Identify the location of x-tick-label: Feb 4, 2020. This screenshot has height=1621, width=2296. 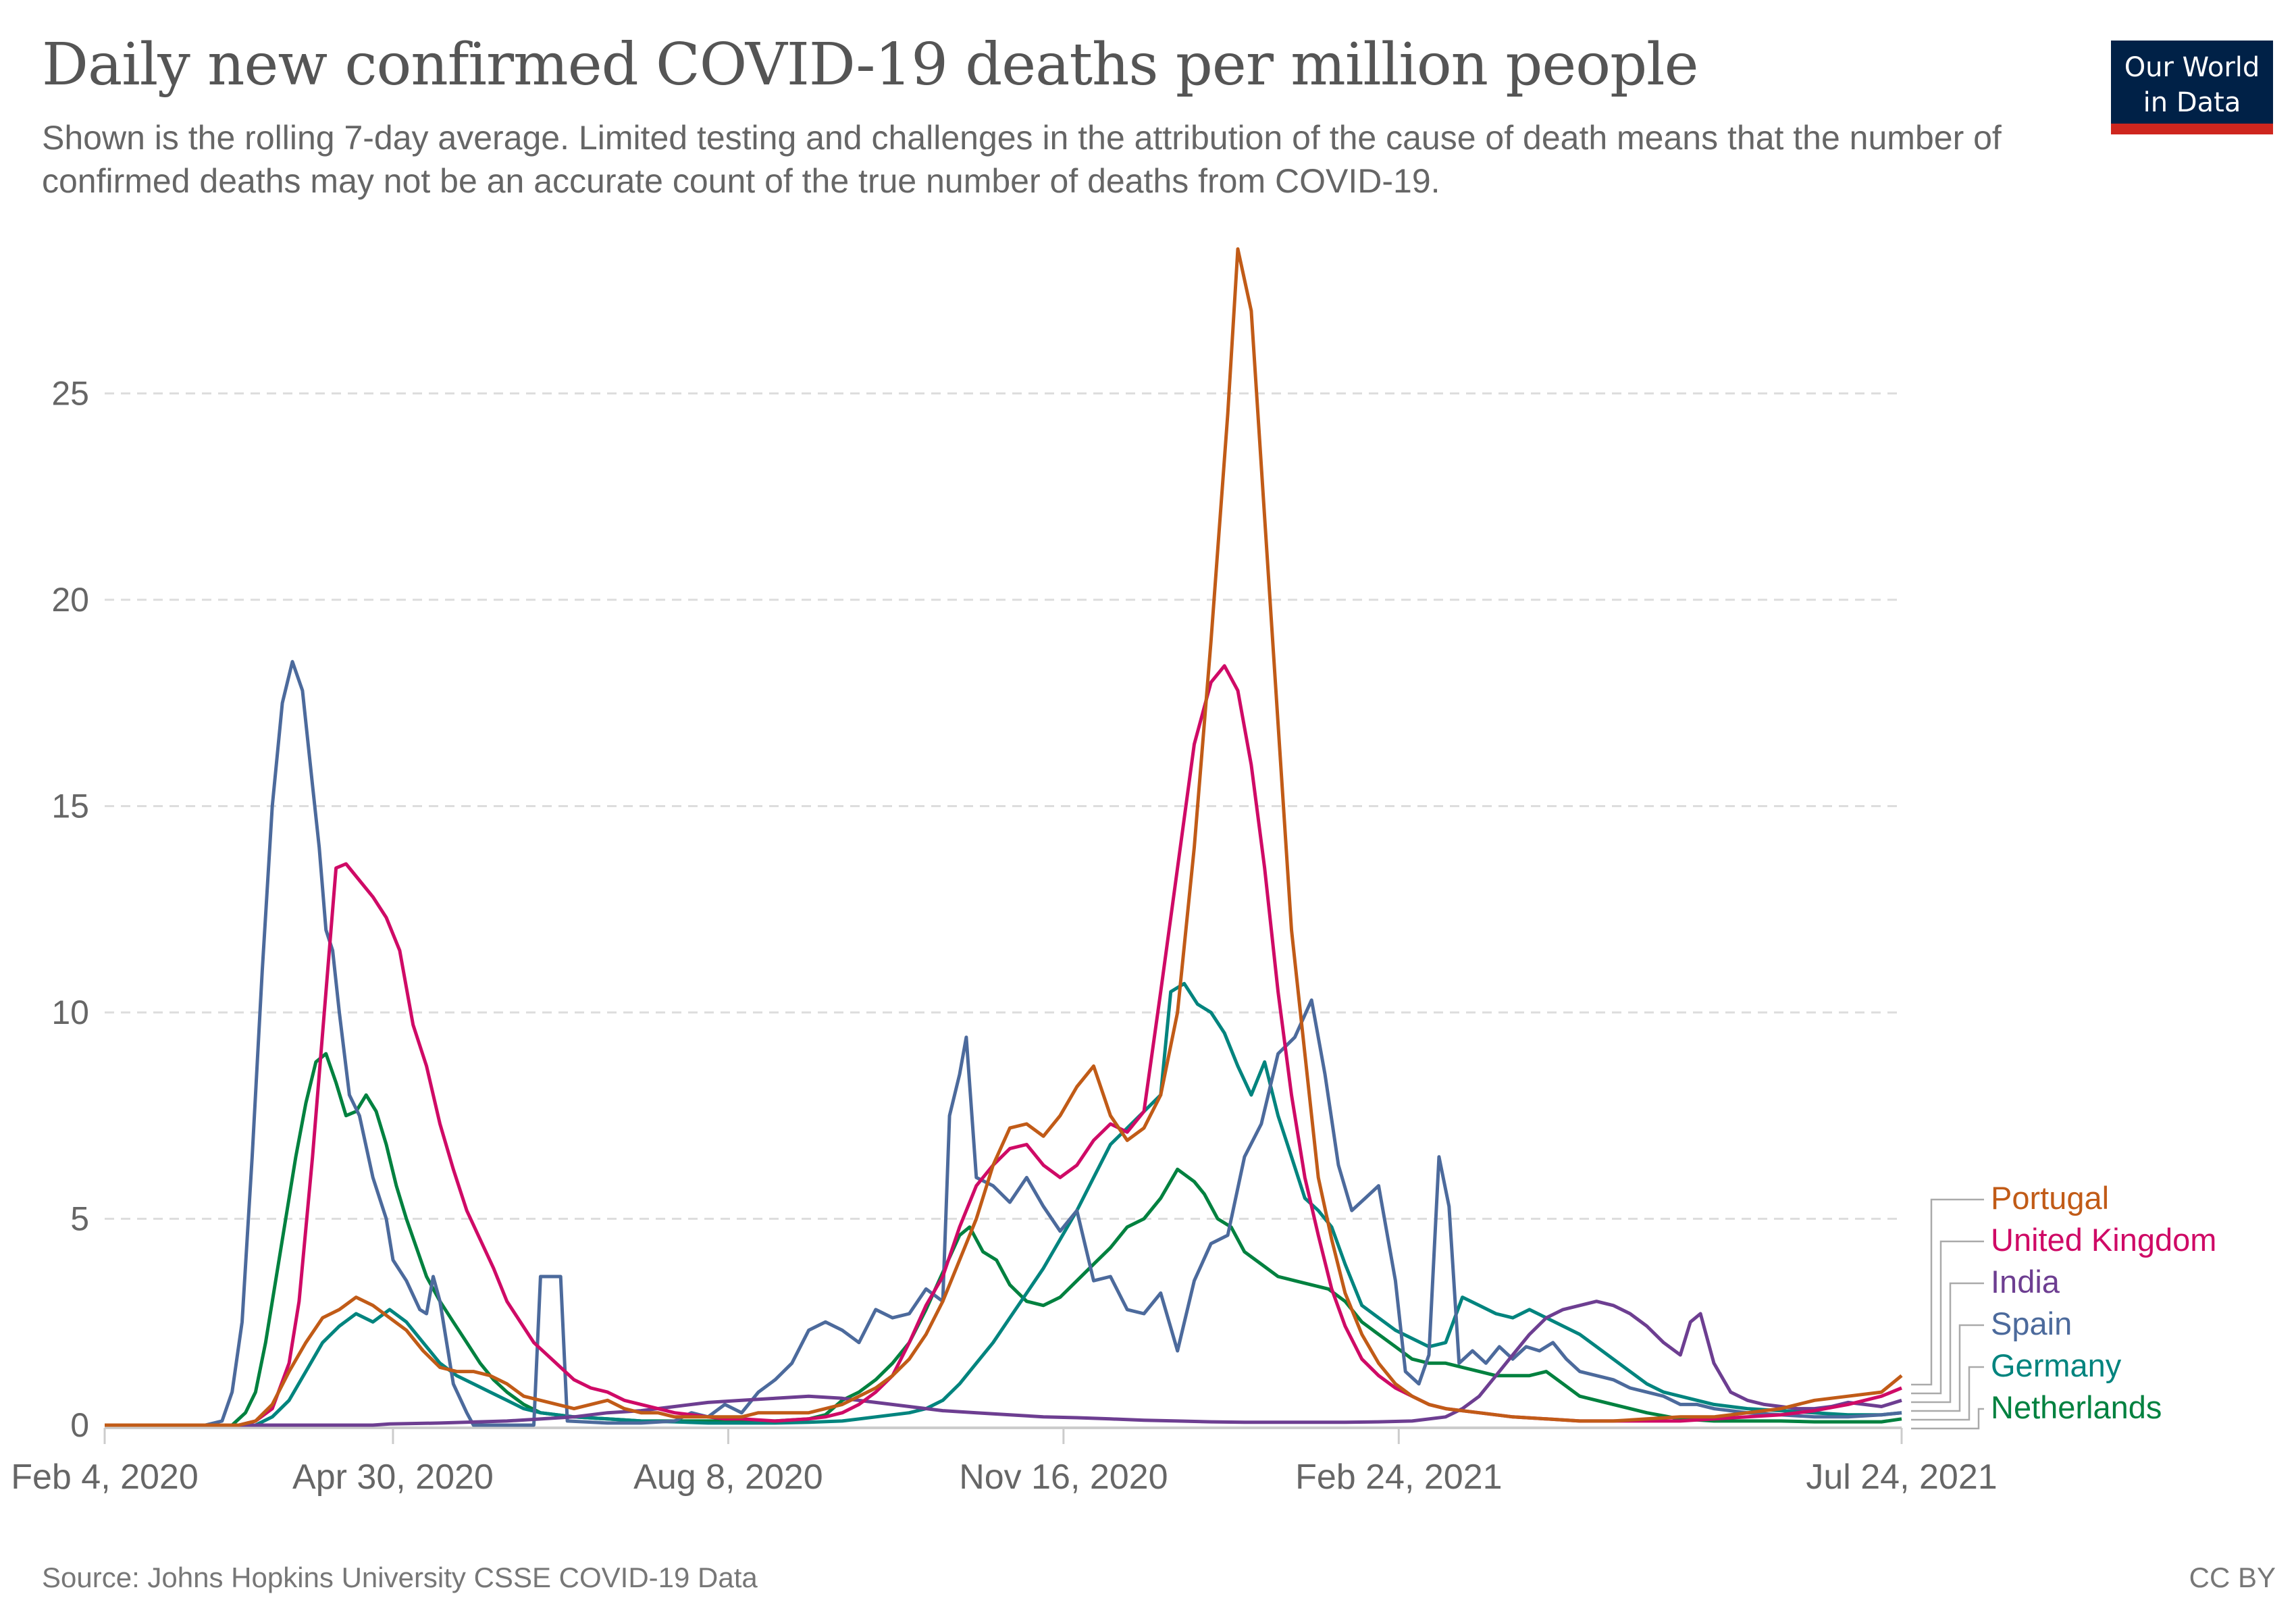
(105, 1477).